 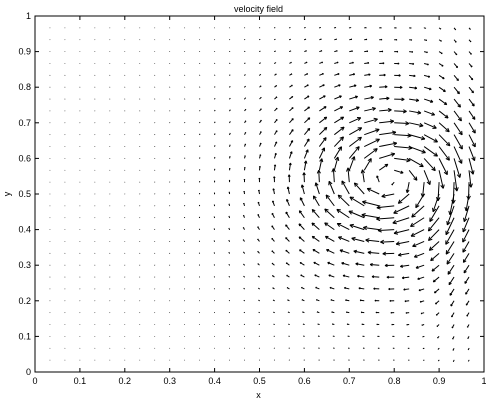 What do you see at coordinates (214, 381) in the screenshot?
I see `x-tick-label: 0.4` at bounding box center [214, 381].